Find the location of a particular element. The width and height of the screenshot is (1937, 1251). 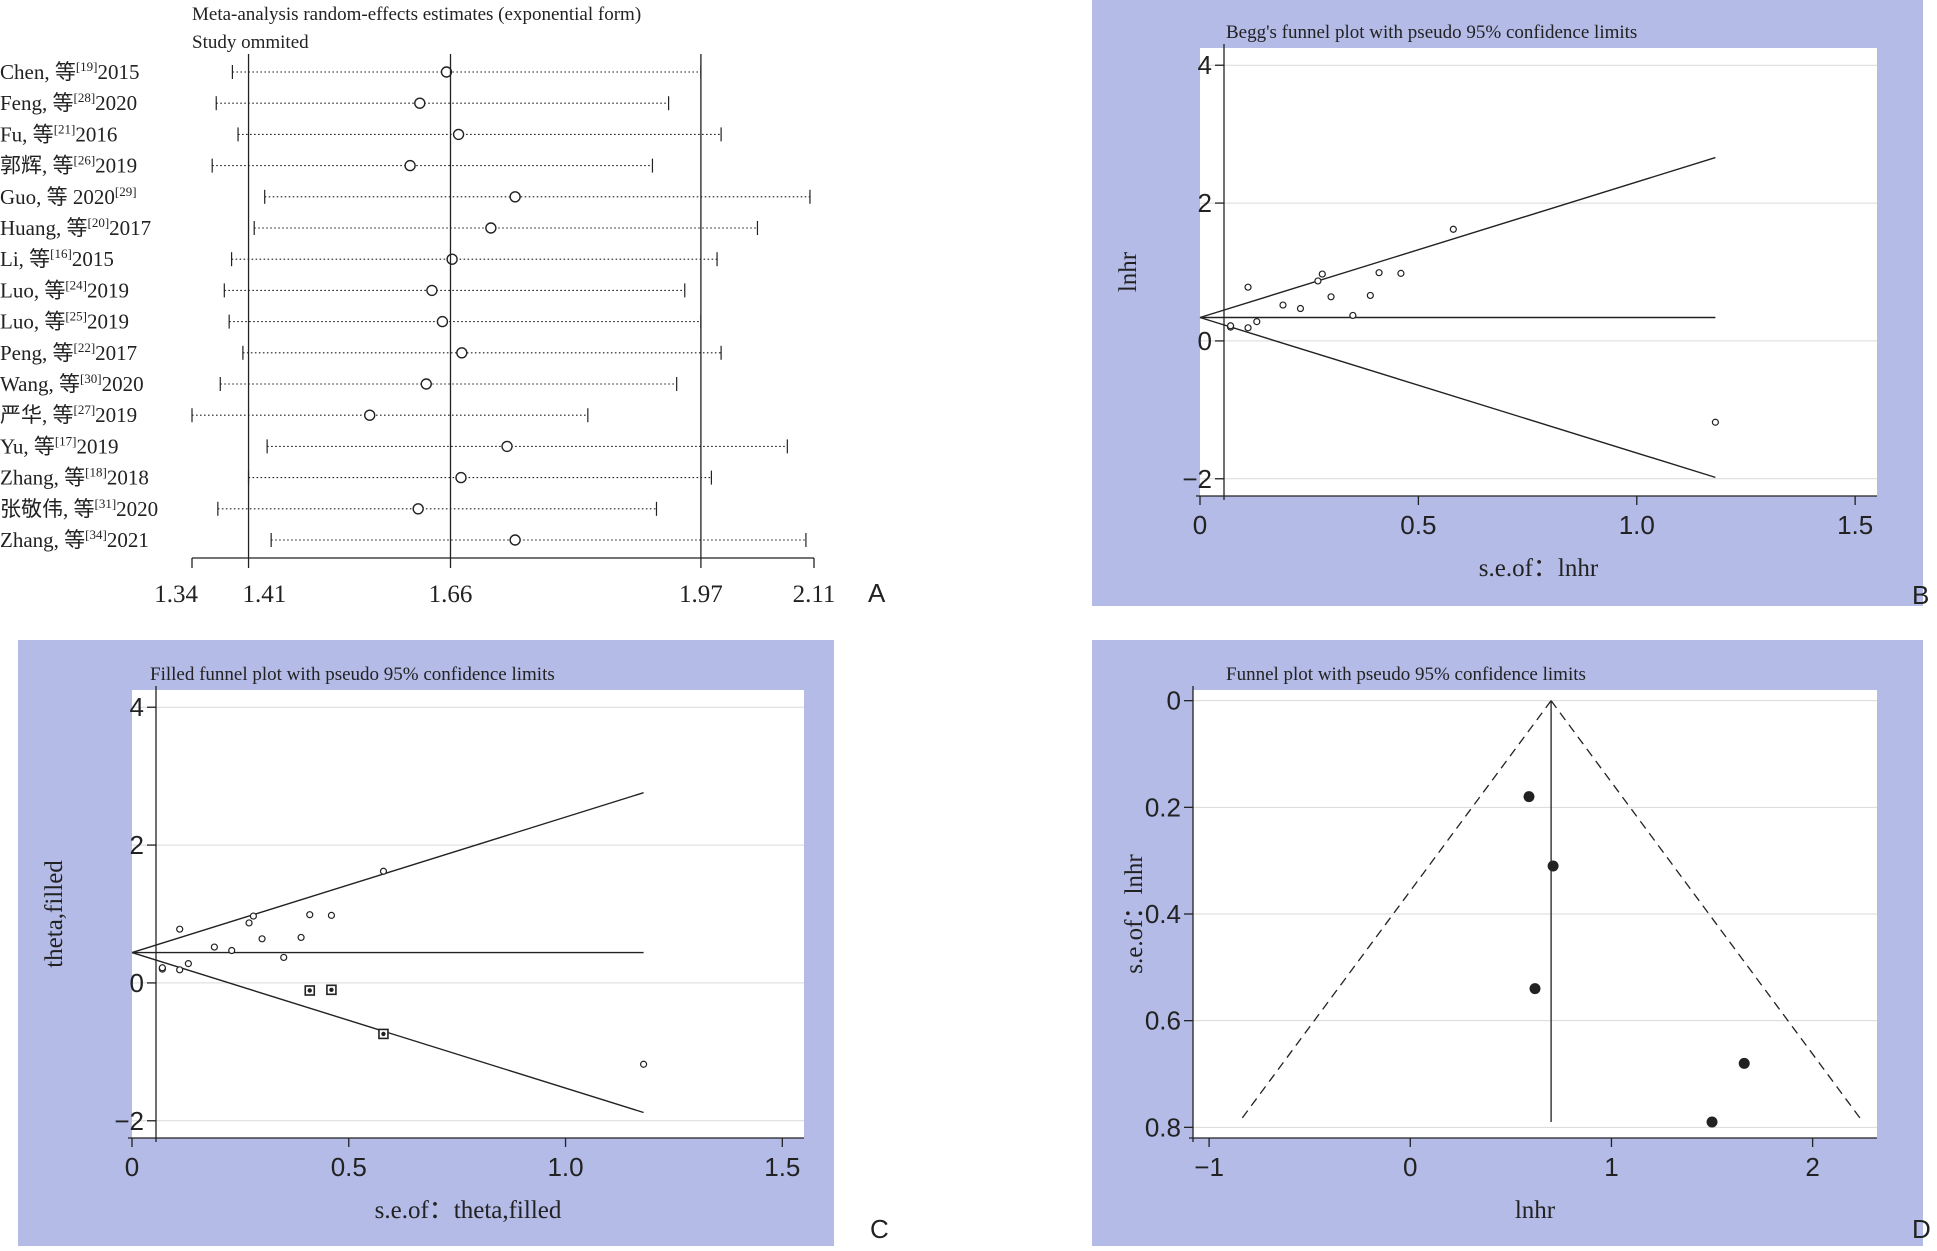

lower-confidence-limit is located at coordinates (1457, 397).